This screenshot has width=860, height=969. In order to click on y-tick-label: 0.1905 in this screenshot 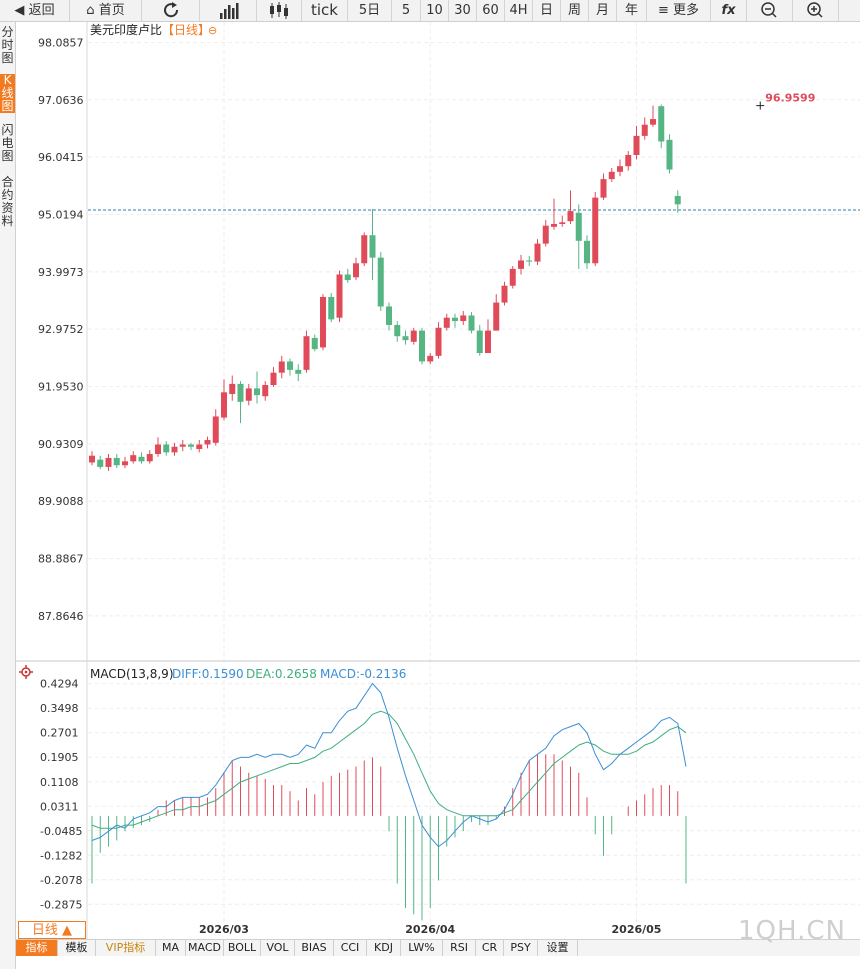, I will do `click(59, 757)`.